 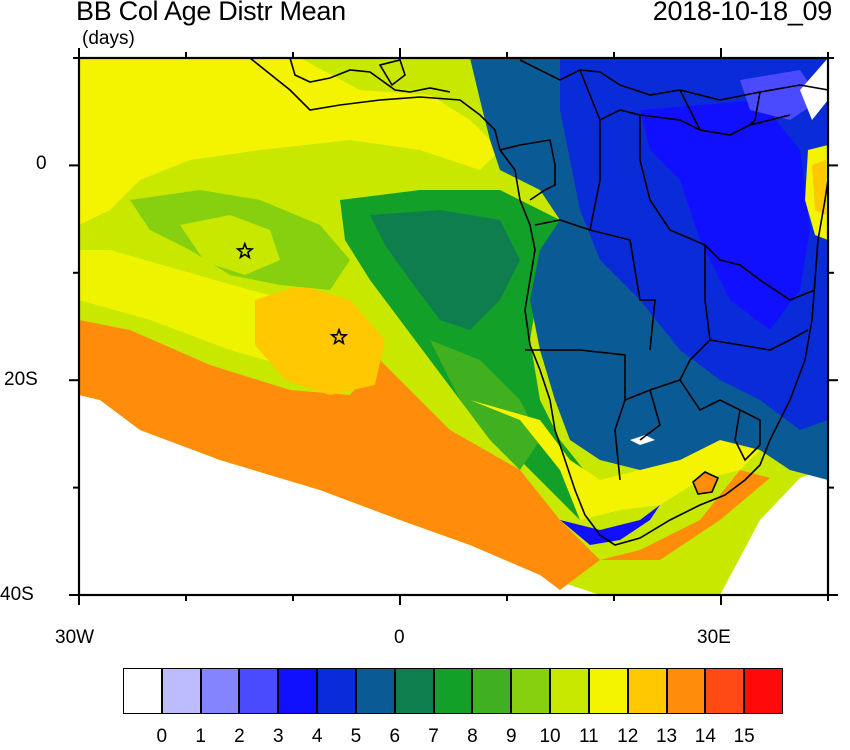 What do you see at coordinates (472, 736) in the screenshot?
I see `colorbar-label: 8` at bounding box center [472, 736].